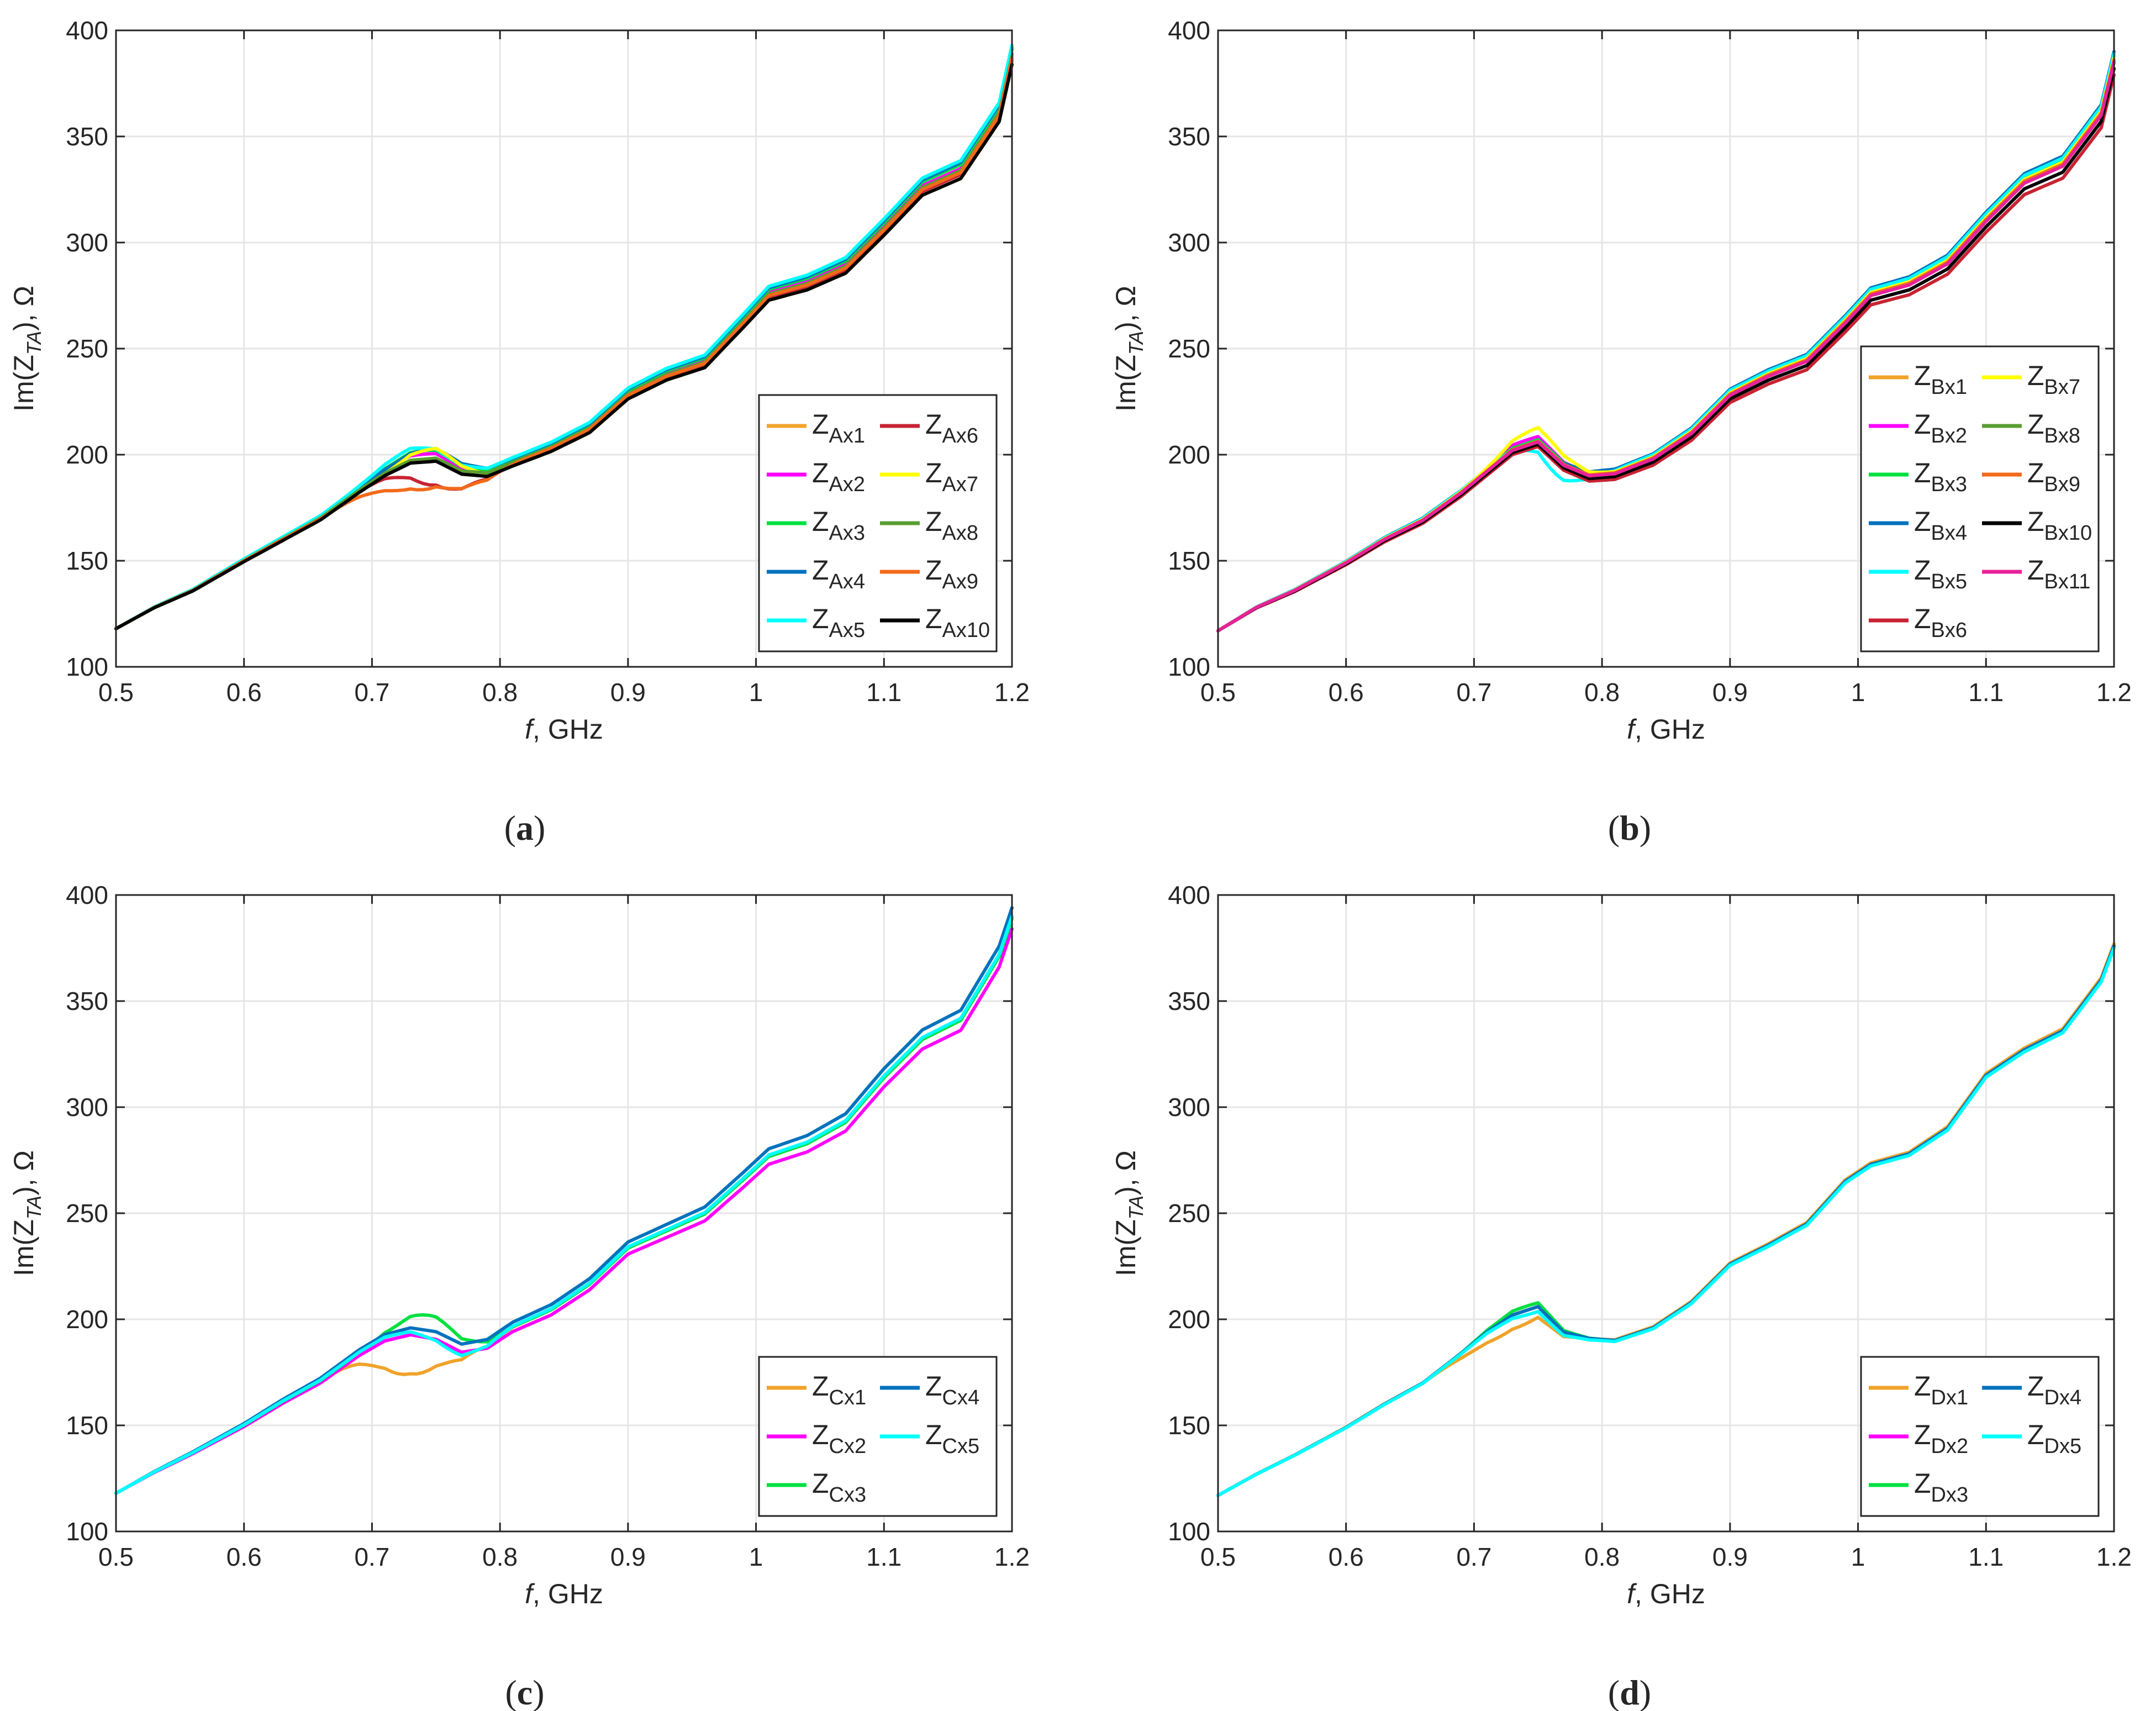  I want to click on legend-label: ZBx3, so click(1940, 476).